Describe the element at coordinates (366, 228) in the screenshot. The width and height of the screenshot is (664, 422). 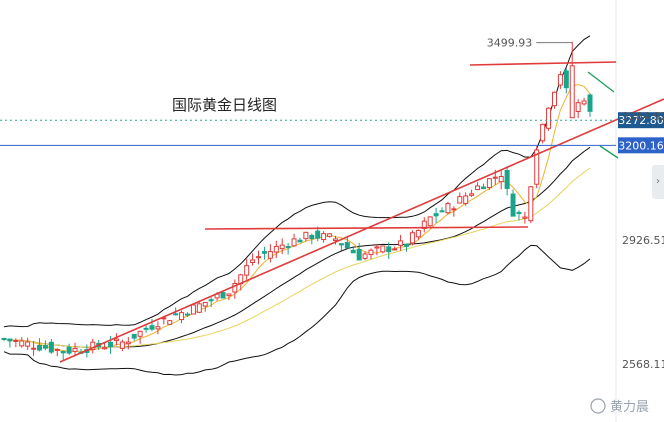
I see `support-line` at that location.